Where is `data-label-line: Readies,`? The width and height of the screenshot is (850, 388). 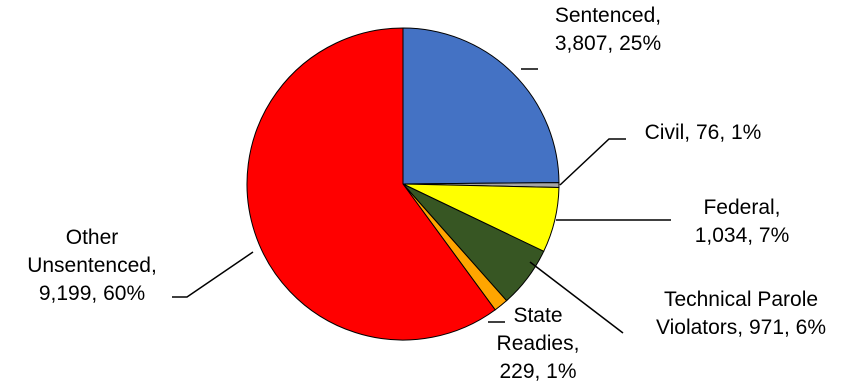 data-label-line: Readies, is located at coordinates (538, 343).